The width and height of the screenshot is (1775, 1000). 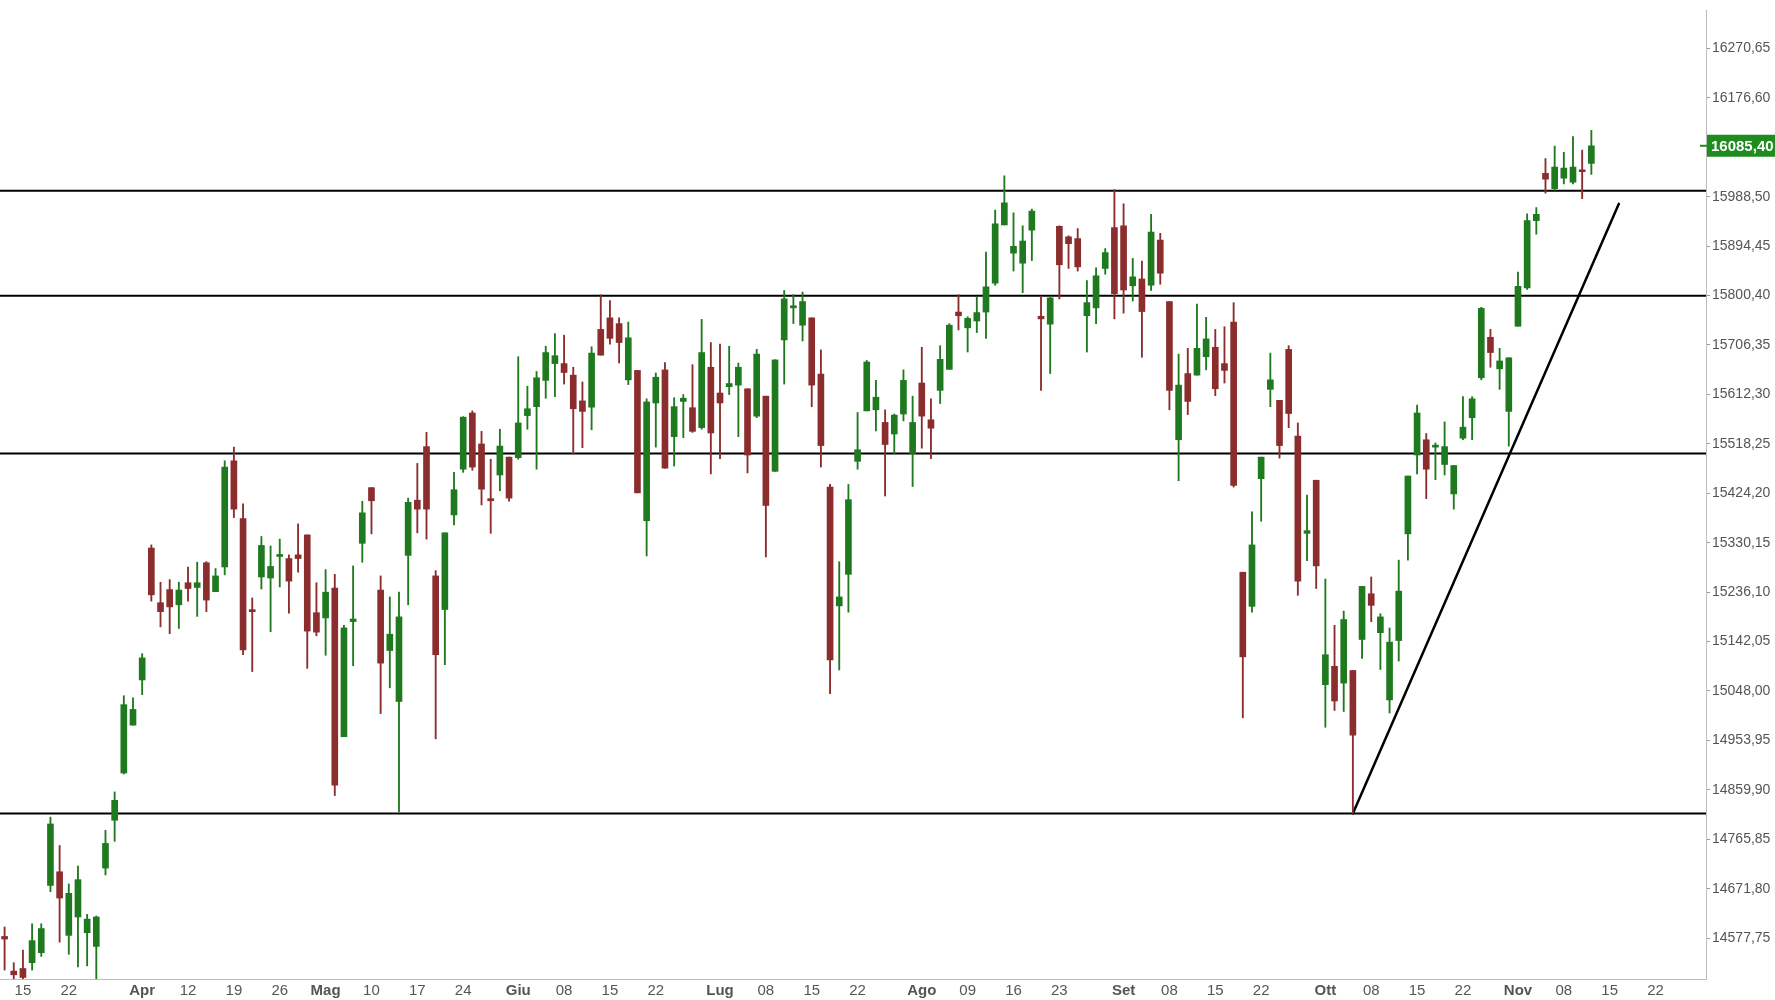 I want to click on x-tick-label: Mag, so click(x=325, y=990).